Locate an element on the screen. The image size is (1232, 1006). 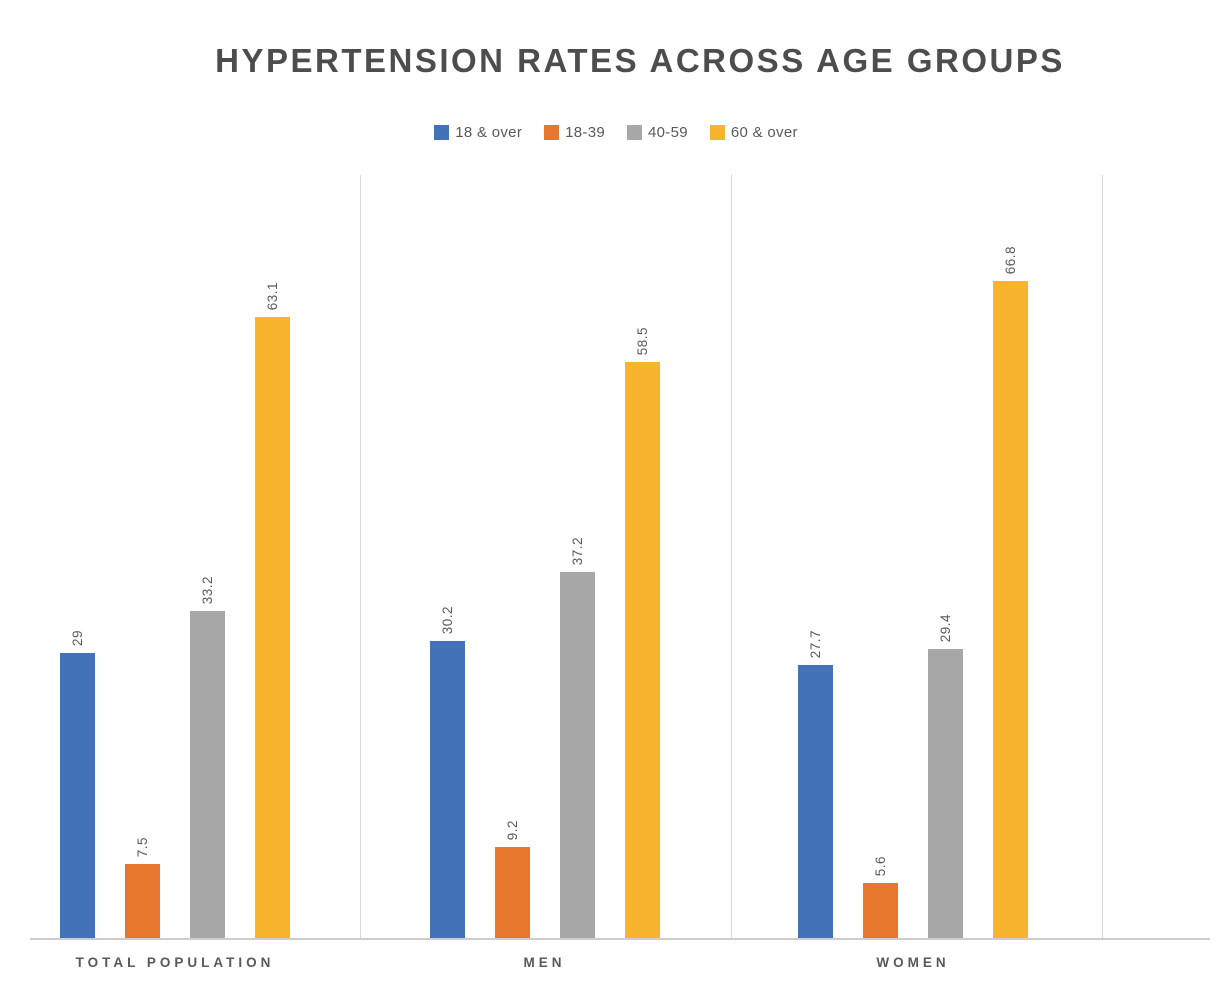
legend-item: 40-59 is located at coordinates (657, 132).